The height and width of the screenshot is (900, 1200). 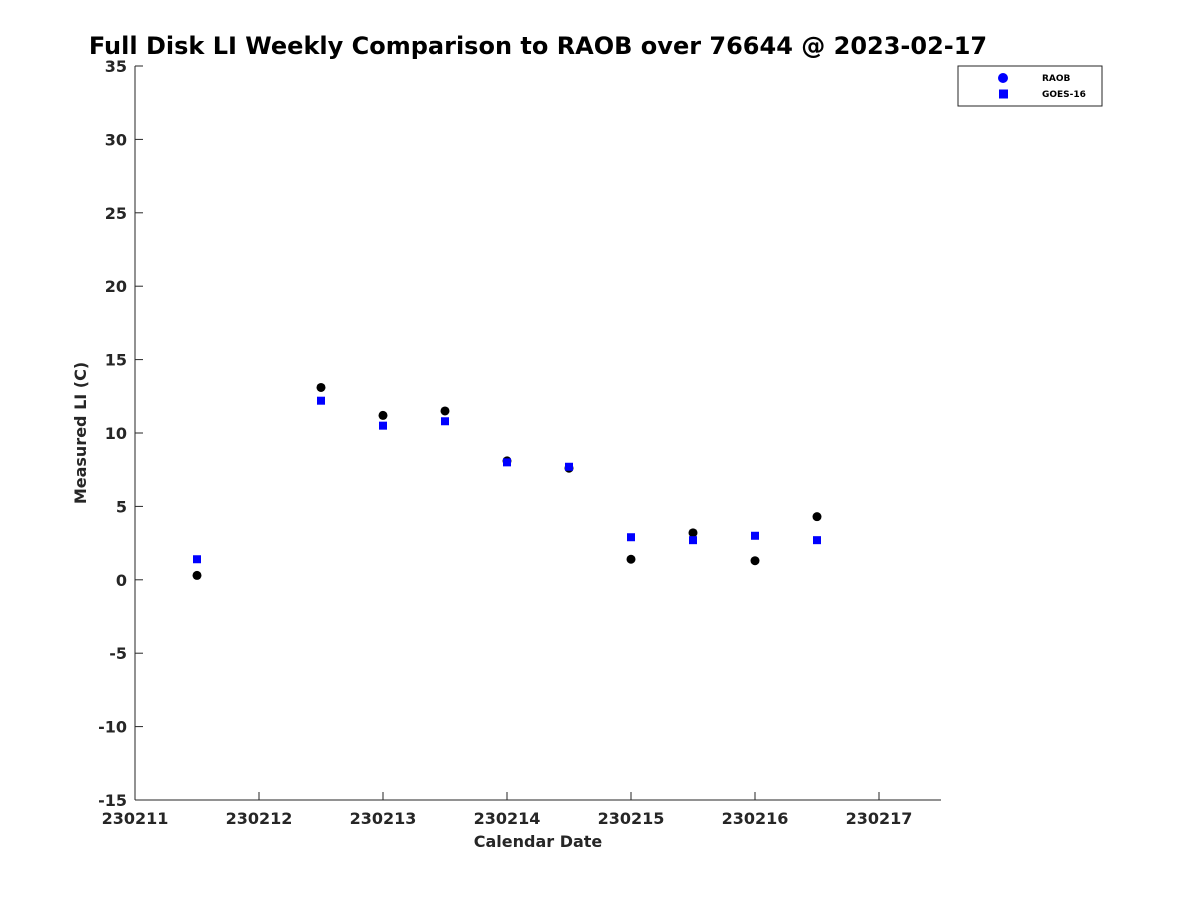 What do you see at coordinates (1064, 95) in the screenshot?
I see `legend-label-goes-16: GOES-16` at bounding box center [1064, 95].